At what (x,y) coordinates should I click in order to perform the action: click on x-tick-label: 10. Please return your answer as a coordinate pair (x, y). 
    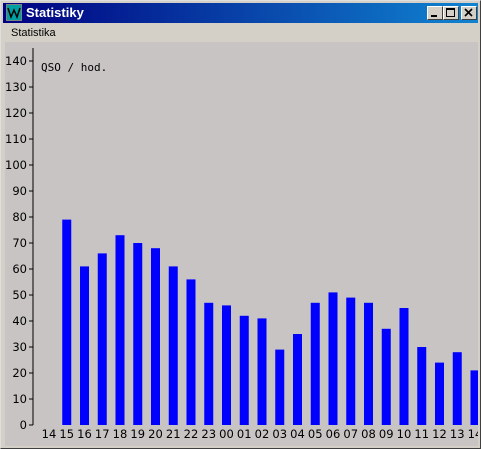
    Looking at the image, I should click on (404, 434).